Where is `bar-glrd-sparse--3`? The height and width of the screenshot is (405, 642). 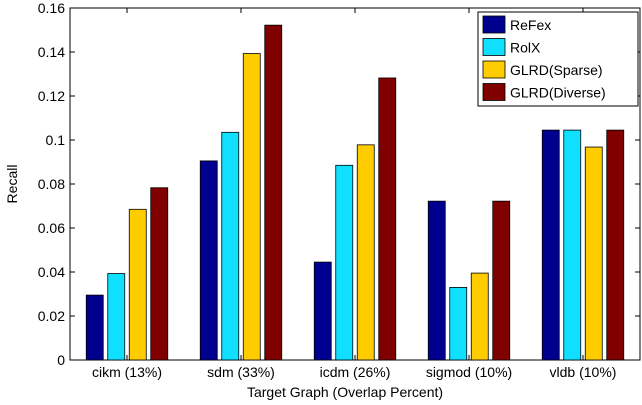 bar-glrd-sparse--3 is located at coordinates (479, 316).